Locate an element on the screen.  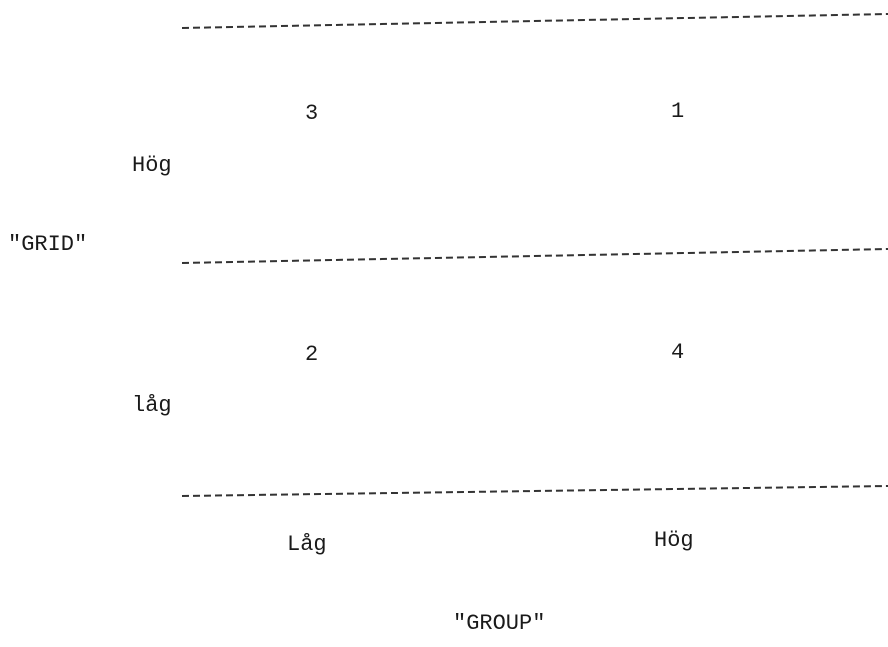
quadrant-number-top-right: 1 is located at coordinates (678, 111).